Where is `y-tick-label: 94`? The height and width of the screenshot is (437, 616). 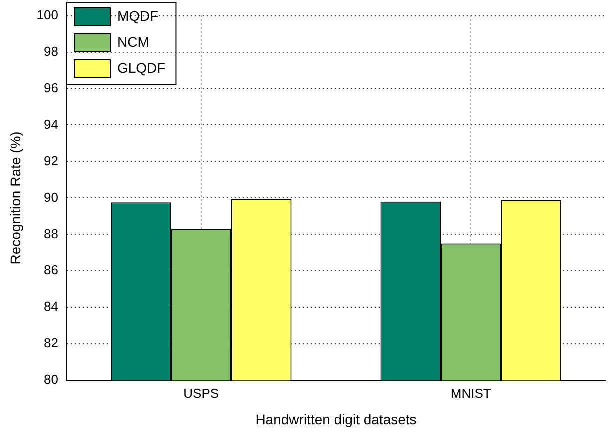
y-tick-label: 94 is located at coordinates (51, 124).